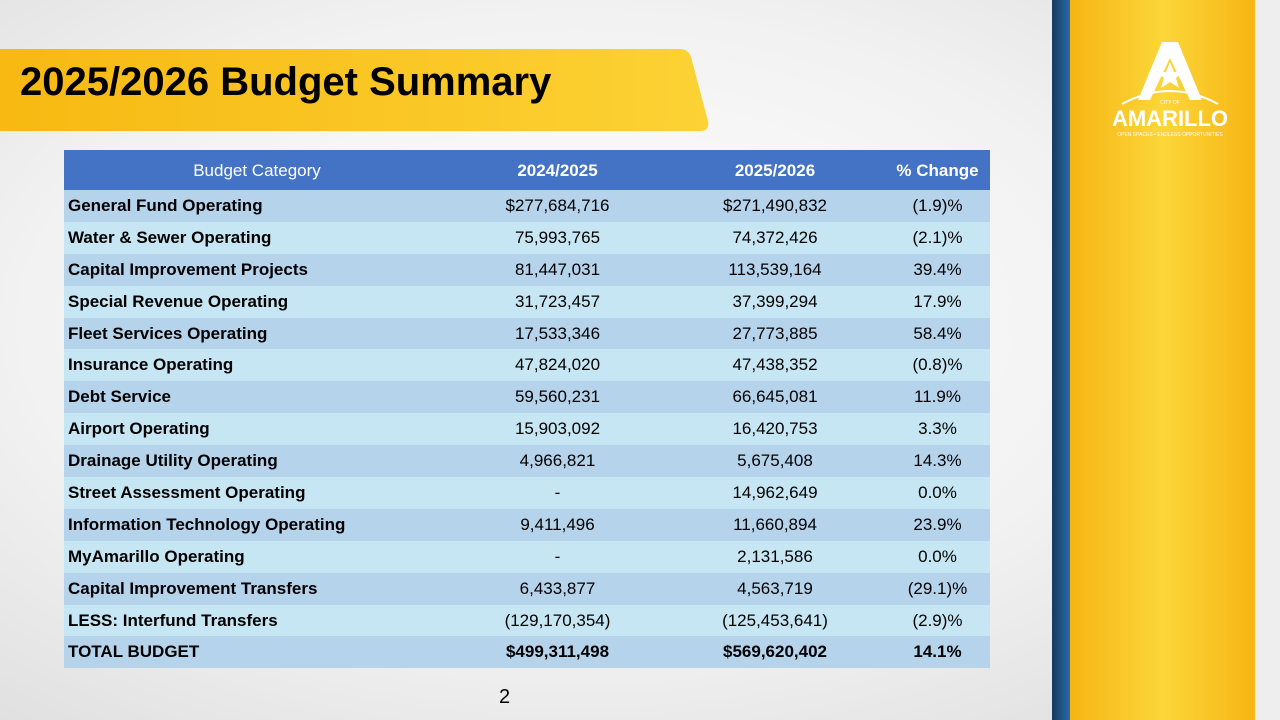  I want to click on cell: (0.8)%, so click(937, 365).